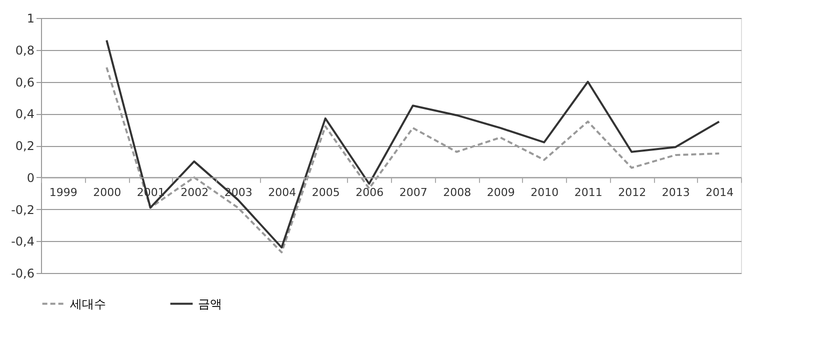  Describe the element at coordinates (194, 192) in the screenshot. I see `x-tick-label: 2002` at that location.